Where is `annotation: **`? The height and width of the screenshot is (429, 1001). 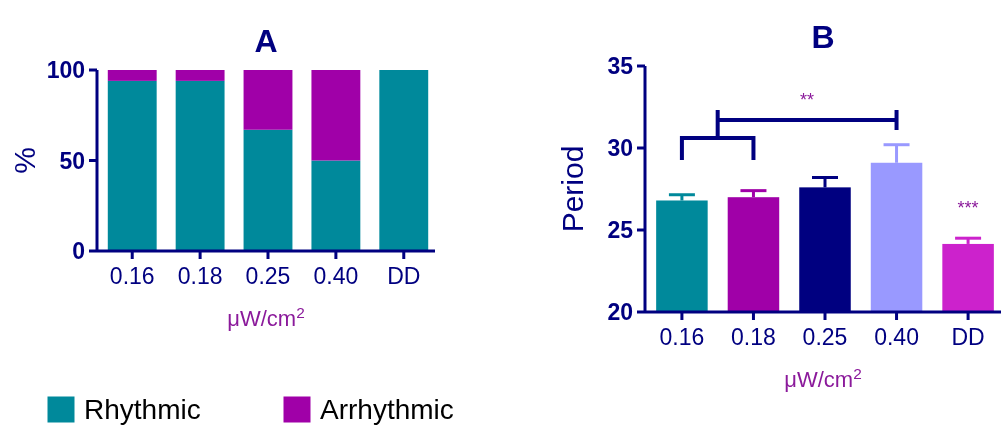
annotation: ** is located at coordinates (807, 100).